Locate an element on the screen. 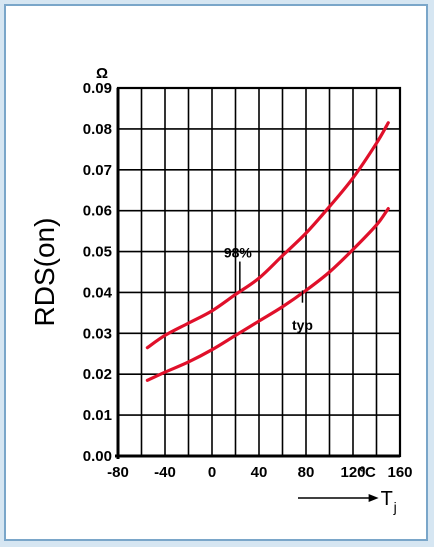 The height and width of the screenshot is (547, 434). y-tick-label: 0.03 is located at coordinates (97, 333).